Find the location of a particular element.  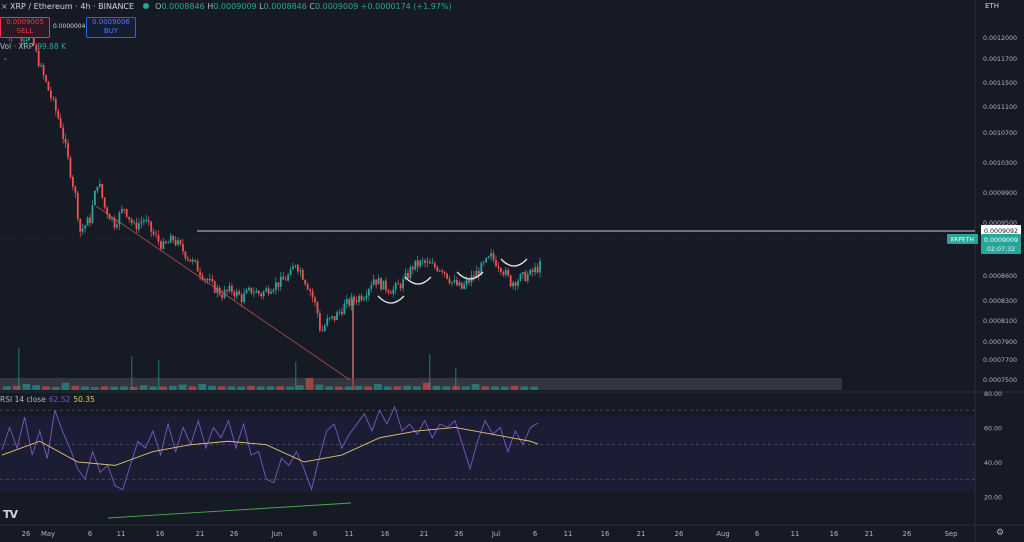

time-axis-tick: 26 is located at coordinates (459, 534).